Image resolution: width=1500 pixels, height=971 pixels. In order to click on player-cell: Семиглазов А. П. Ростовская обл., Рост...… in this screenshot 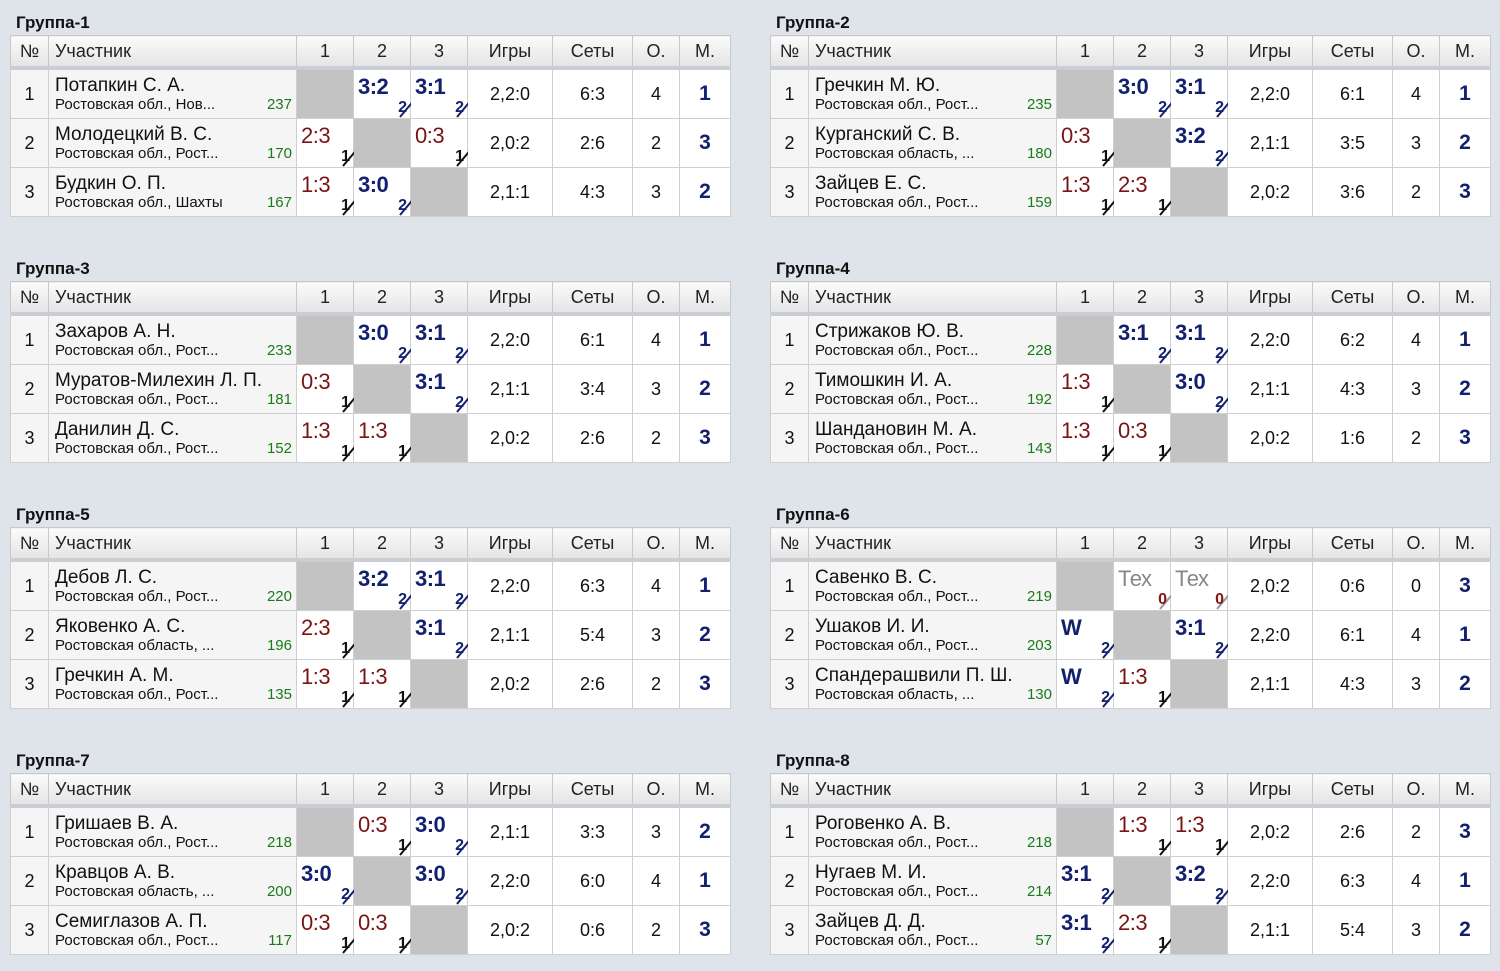, I will do `click(172, 930)`.